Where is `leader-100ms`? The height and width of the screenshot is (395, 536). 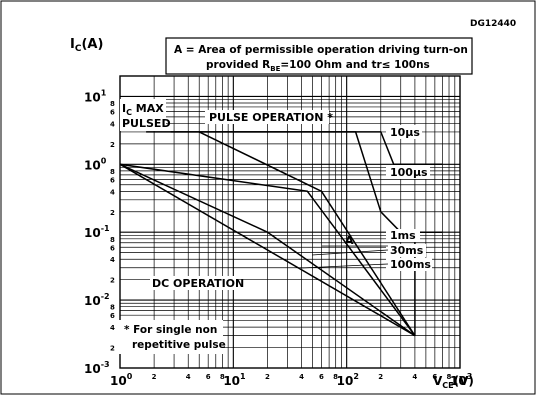 leader-100ms is located at coordinates (345, 266).